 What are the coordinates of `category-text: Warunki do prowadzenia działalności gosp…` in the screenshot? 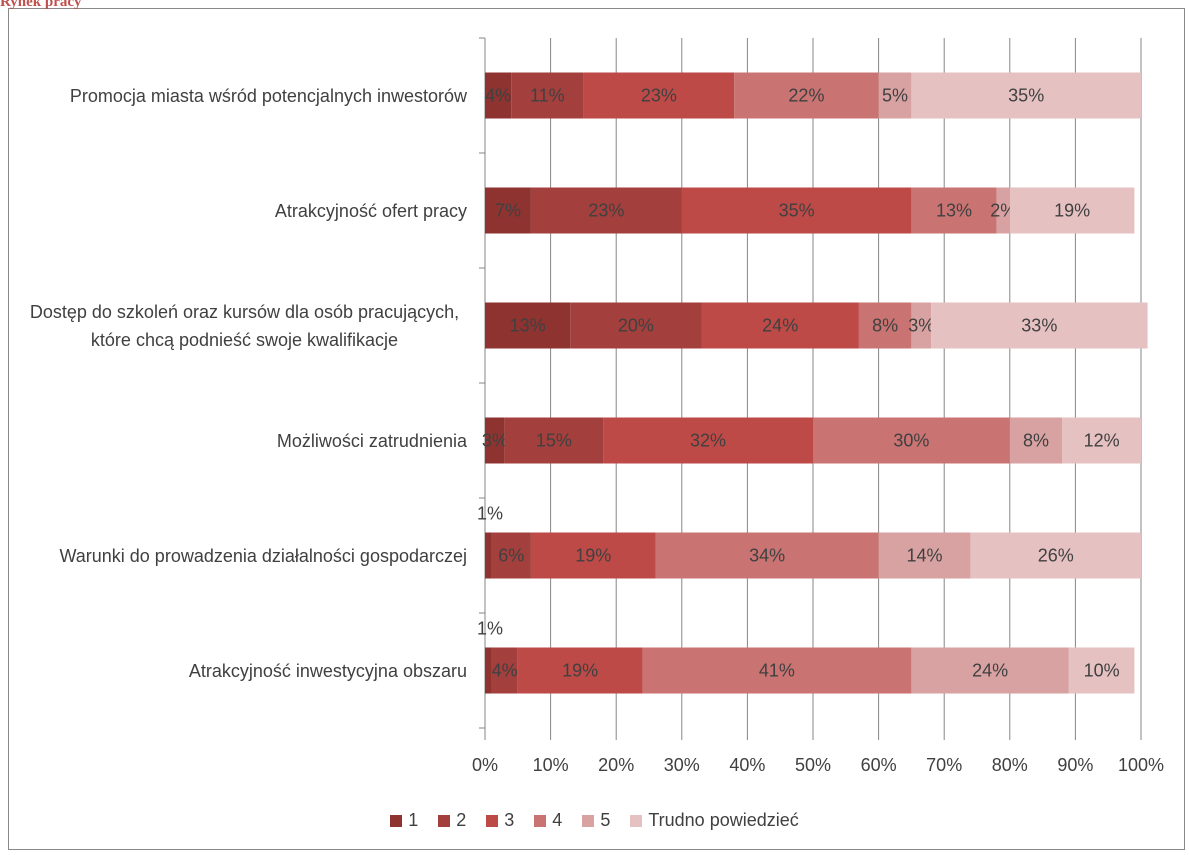 It's located at (263, 555).